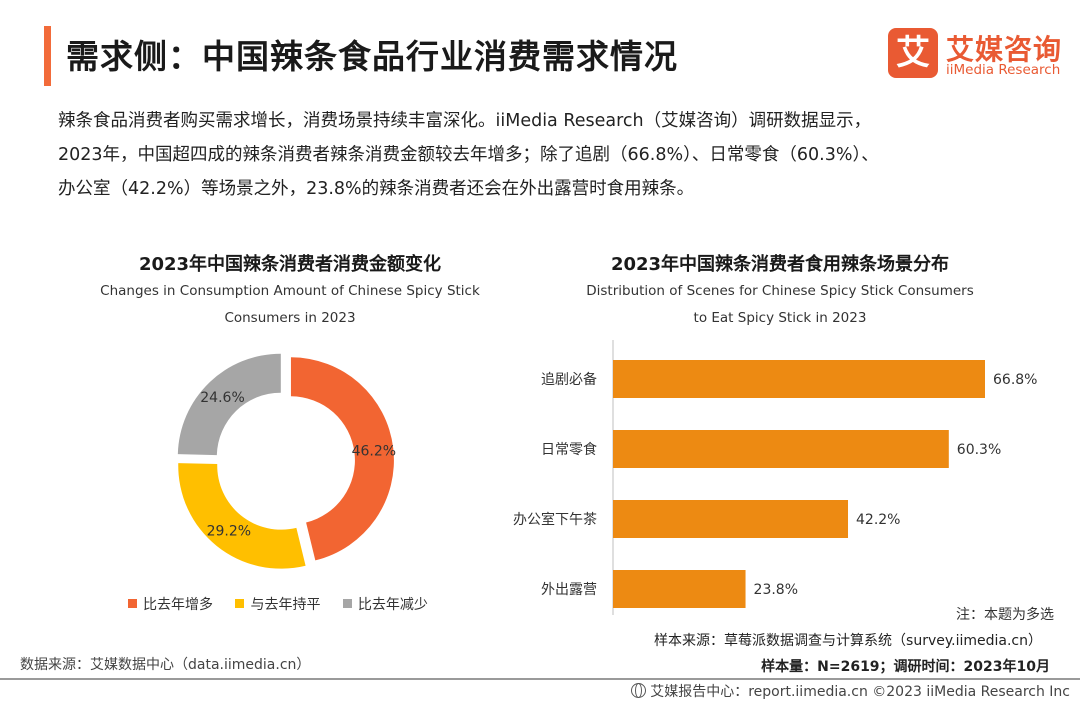  What do you see at coordinates (1003, 70) in the screenshot?
I see `brand-name-en: iiMedia Research` at bounding box center [1003, 70].